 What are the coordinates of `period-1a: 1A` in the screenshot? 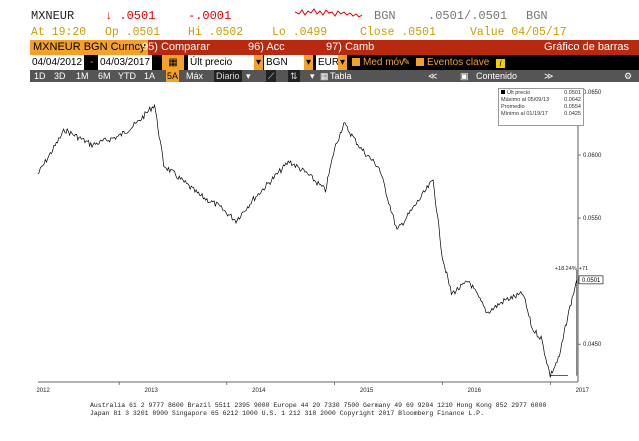 It's located at (150, 76).